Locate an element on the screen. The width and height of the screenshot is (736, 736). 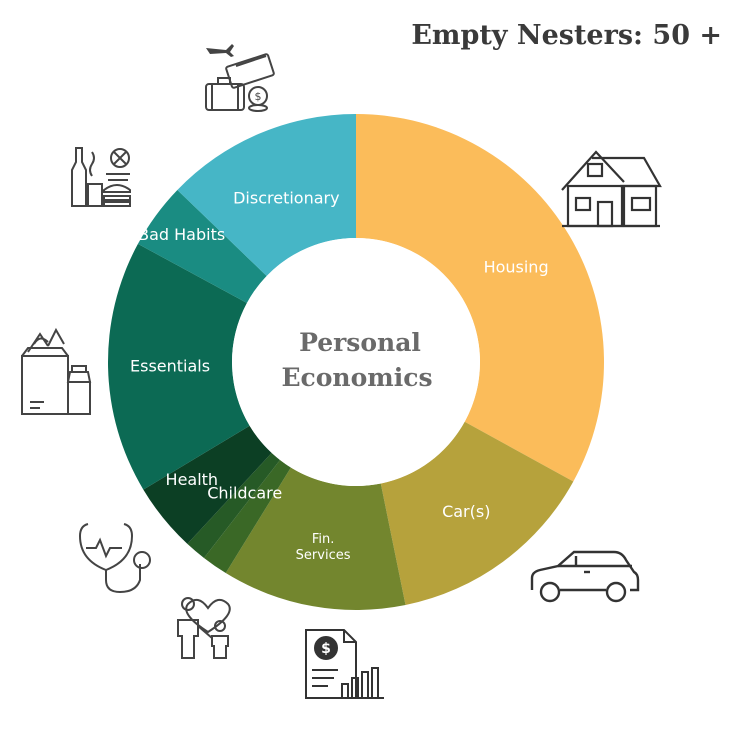
slice-label-childcare: Childcare is located at coordinates (244, 492).